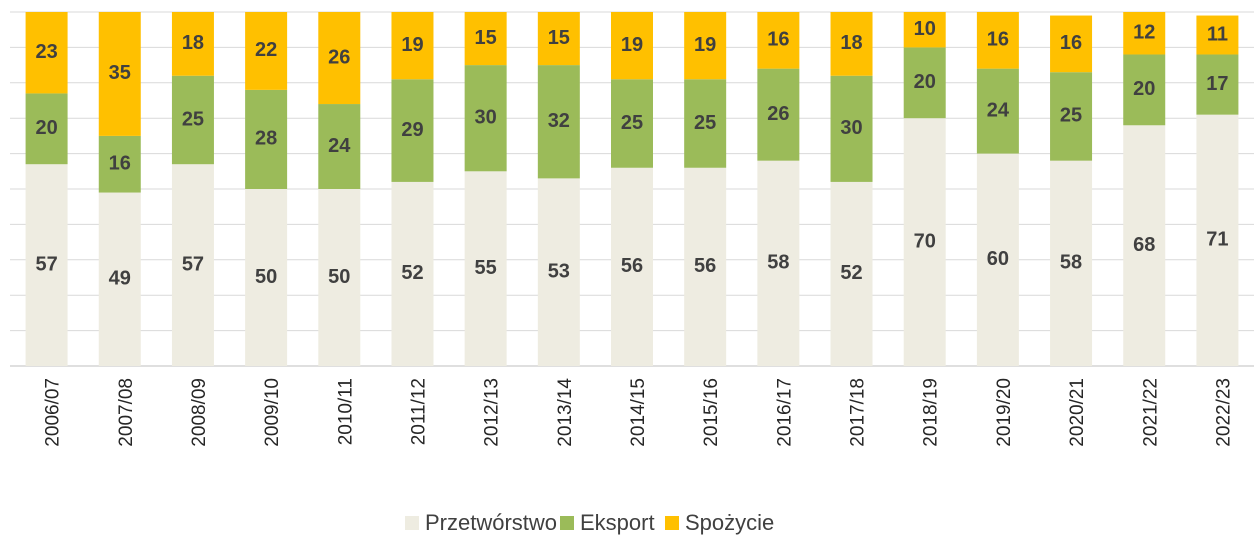 The height and width of the screenshot is (547, 1254). Describe the element at coordinates (53, 412) in the screenshot. I see `x-tick-label: 2006/07` at that location.